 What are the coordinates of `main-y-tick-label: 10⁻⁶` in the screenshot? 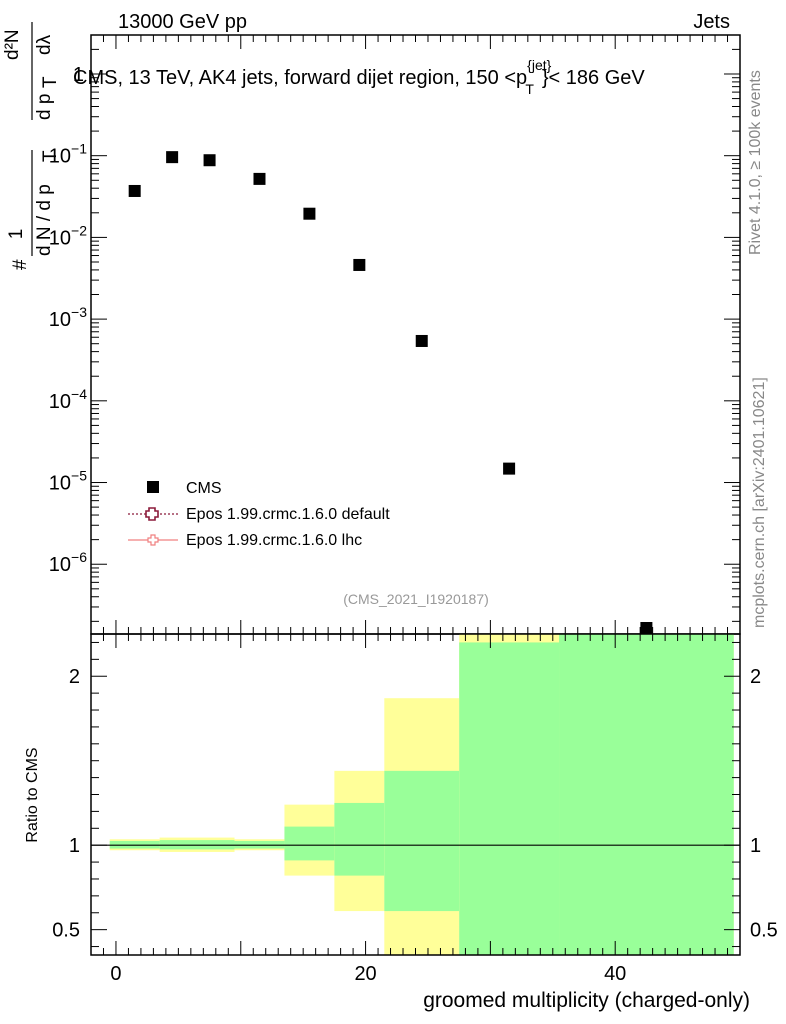 It's located at (68, 562).